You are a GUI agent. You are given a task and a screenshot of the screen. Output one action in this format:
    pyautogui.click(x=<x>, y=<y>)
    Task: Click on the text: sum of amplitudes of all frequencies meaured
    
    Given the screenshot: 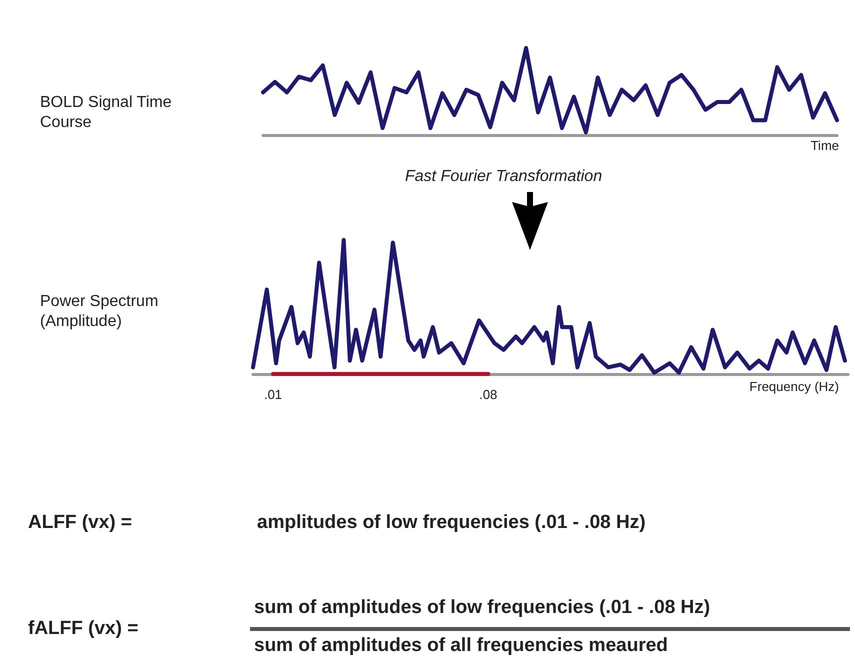 What is the action you would take?
    pyautogui.click(x=461, y=646)
    